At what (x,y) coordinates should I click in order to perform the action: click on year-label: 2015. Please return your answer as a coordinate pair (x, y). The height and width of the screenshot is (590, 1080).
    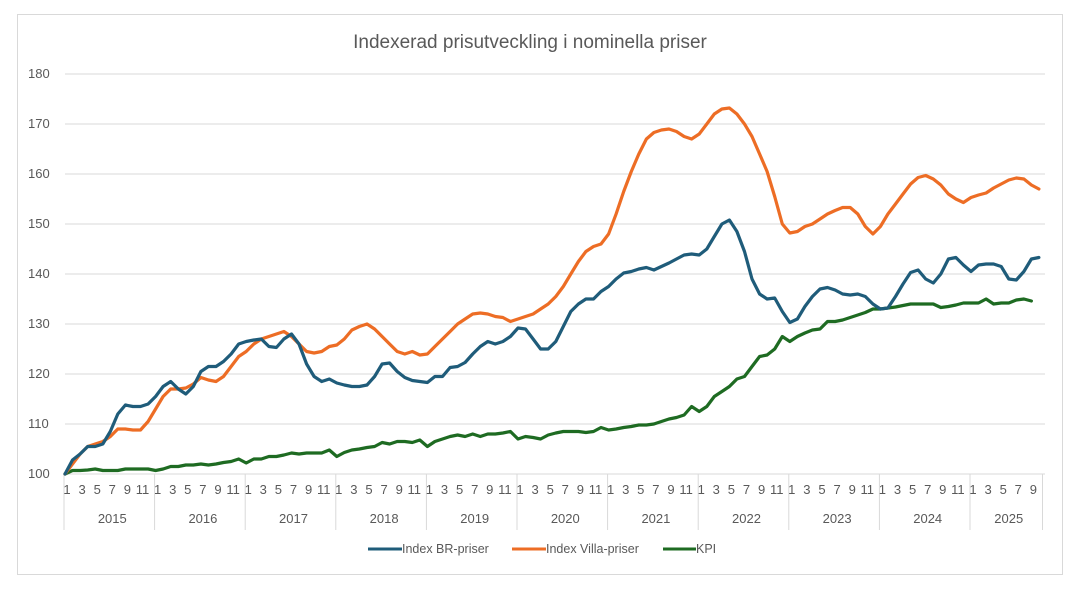
    Looking at the image, I should click on (112, 518).